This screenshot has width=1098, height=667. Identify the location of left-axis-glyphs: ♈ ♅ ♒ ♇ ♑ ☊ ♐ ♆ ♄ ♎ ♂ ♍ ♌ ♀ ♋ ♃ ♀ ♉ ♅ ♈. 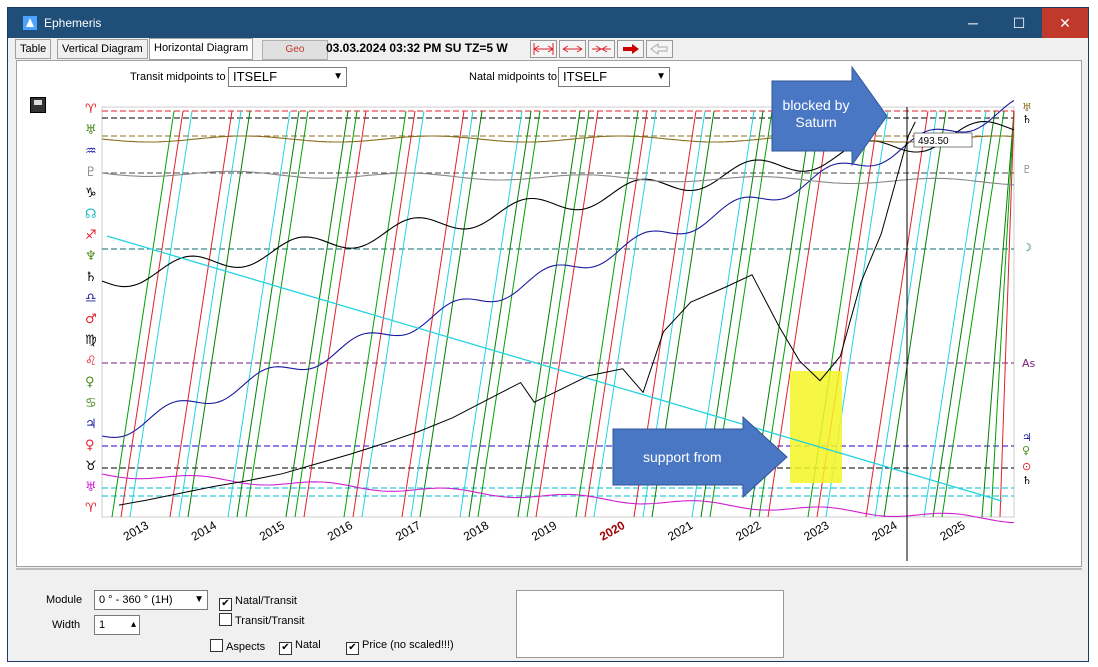
(91, 309).